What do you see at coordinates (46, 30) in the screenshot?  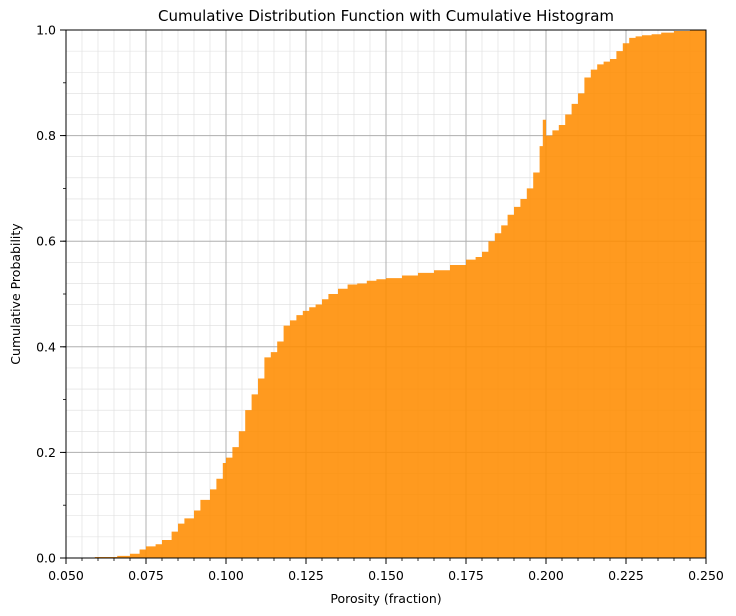 I see `y-tick-label: 1.0` at bounding box center [46, 30].